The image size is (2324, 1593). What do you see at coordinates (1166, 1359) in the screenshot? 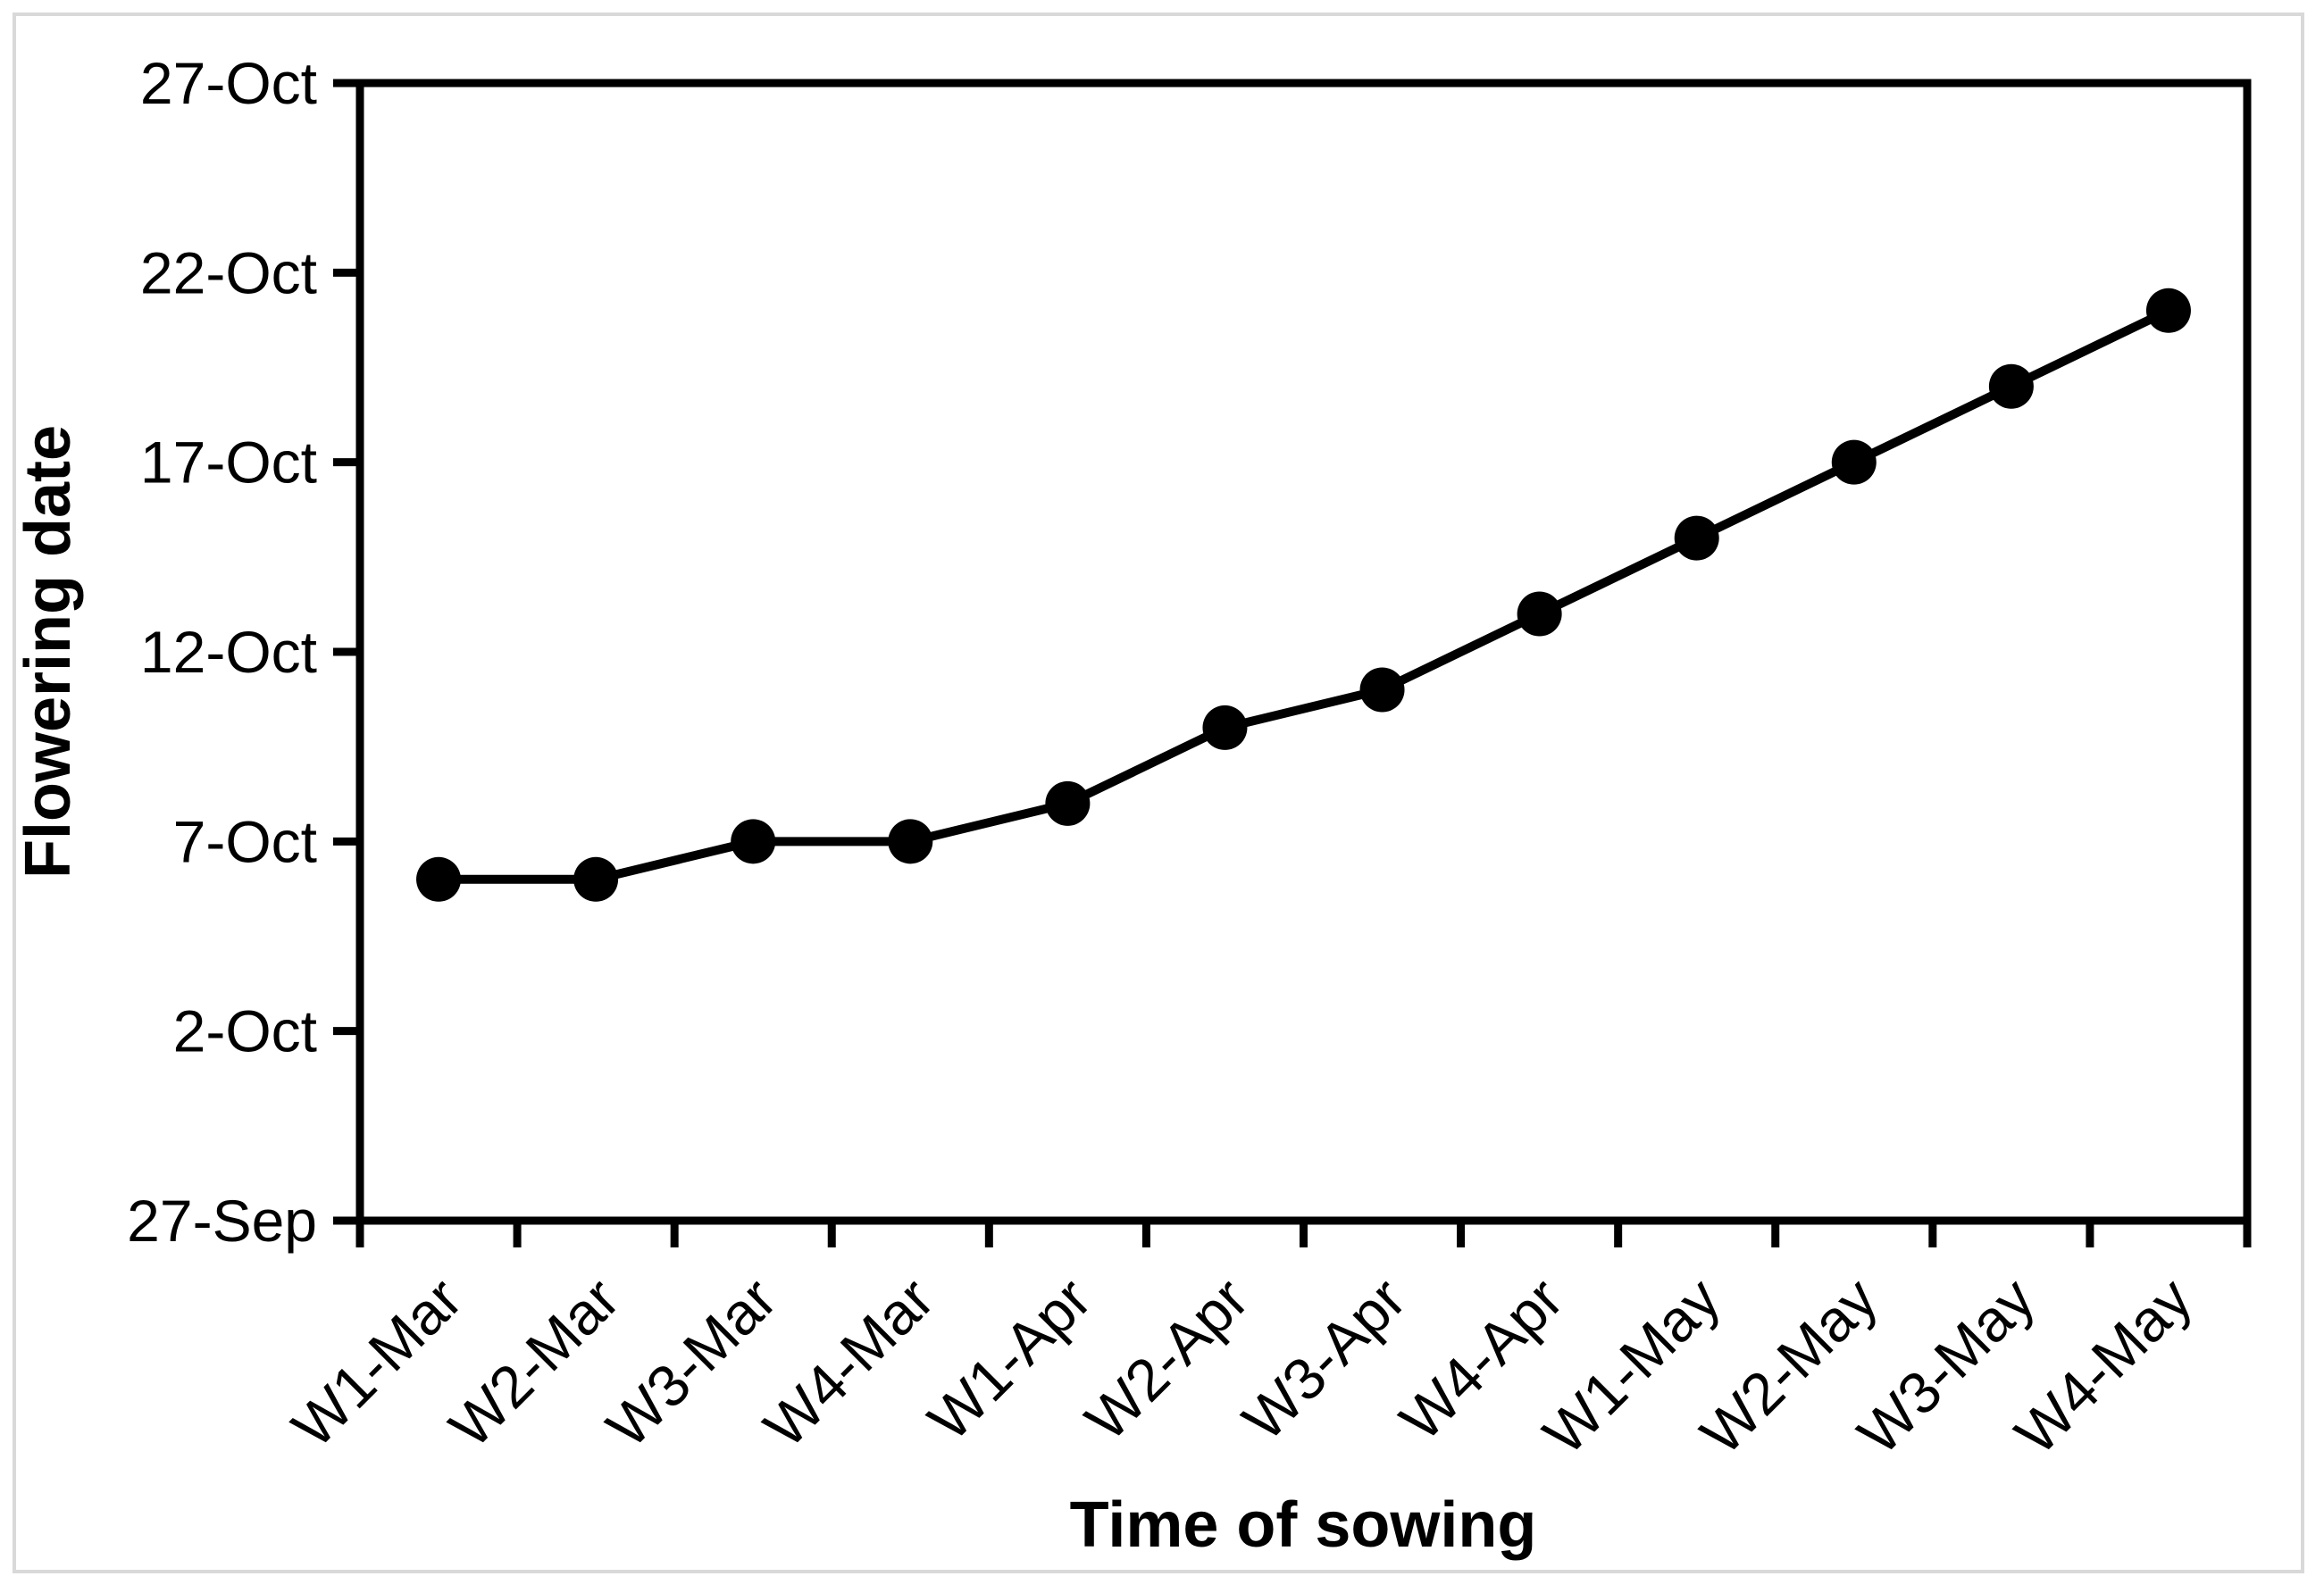
I see `x-tick-label: W2-Apr` at bounding box center [1166, 1359].